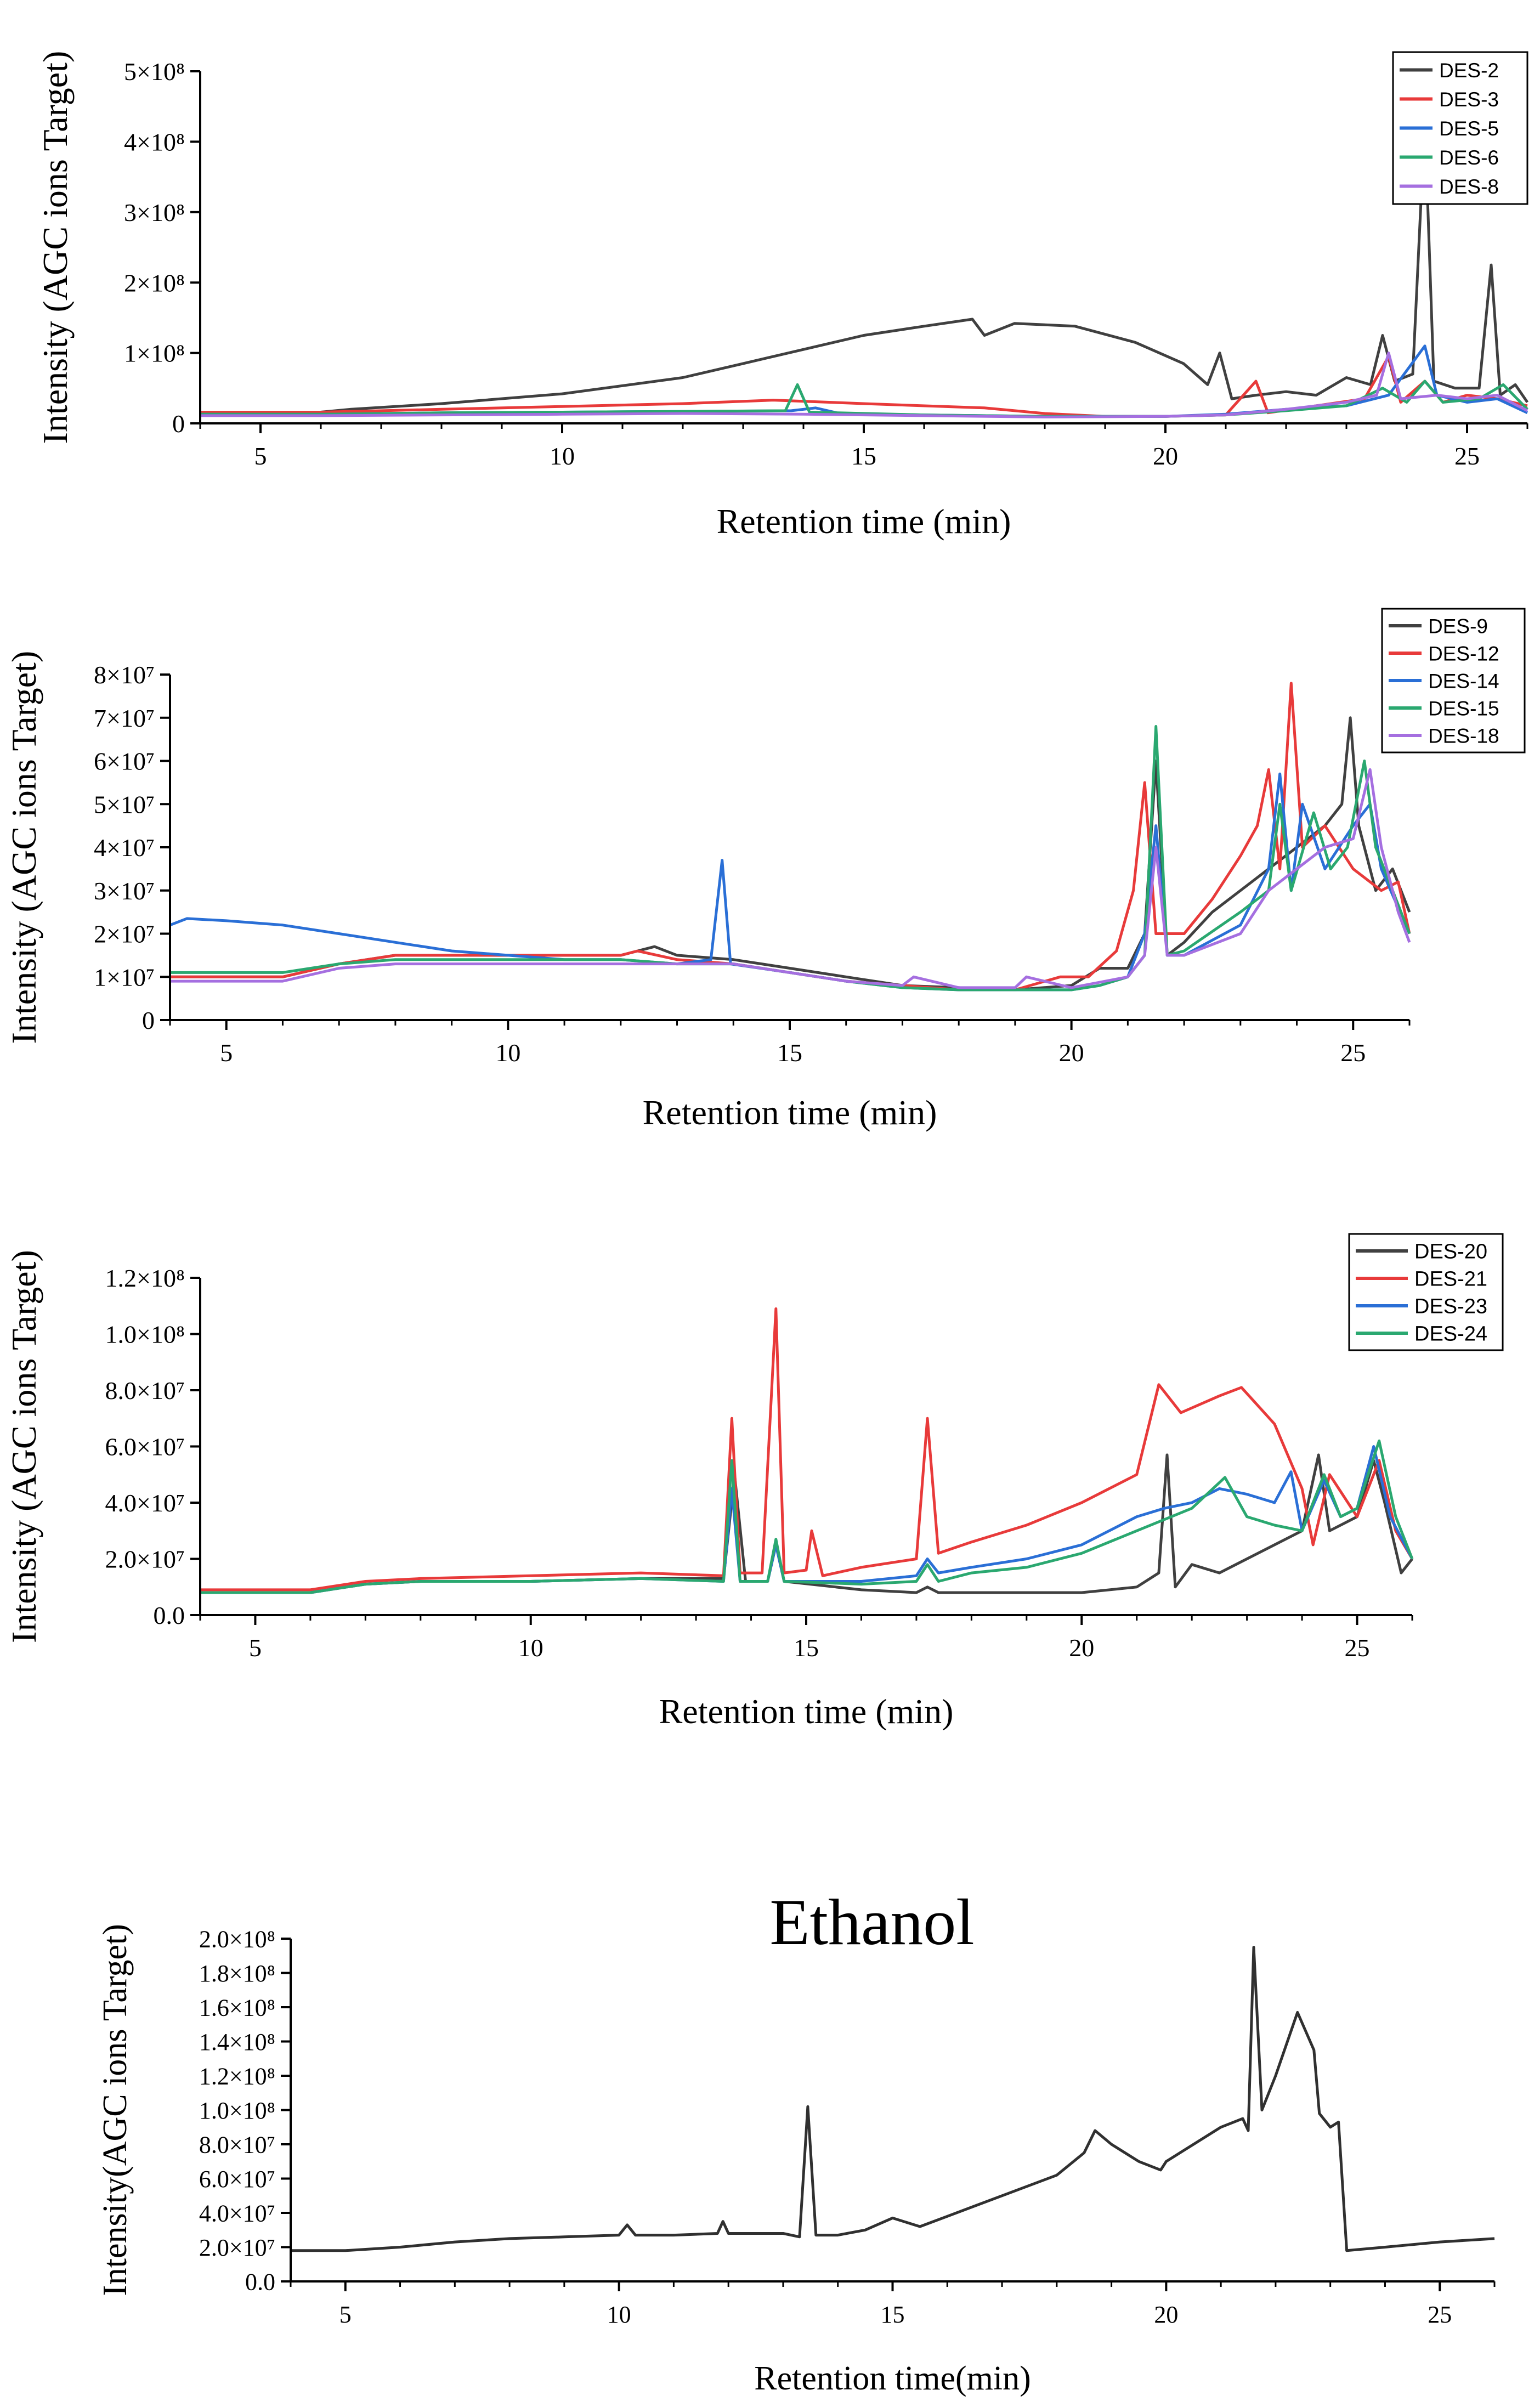 Image resolution: width=1540 pixels, height=2407 pixels. I want to click on legend-box, so click(1426, 1292).